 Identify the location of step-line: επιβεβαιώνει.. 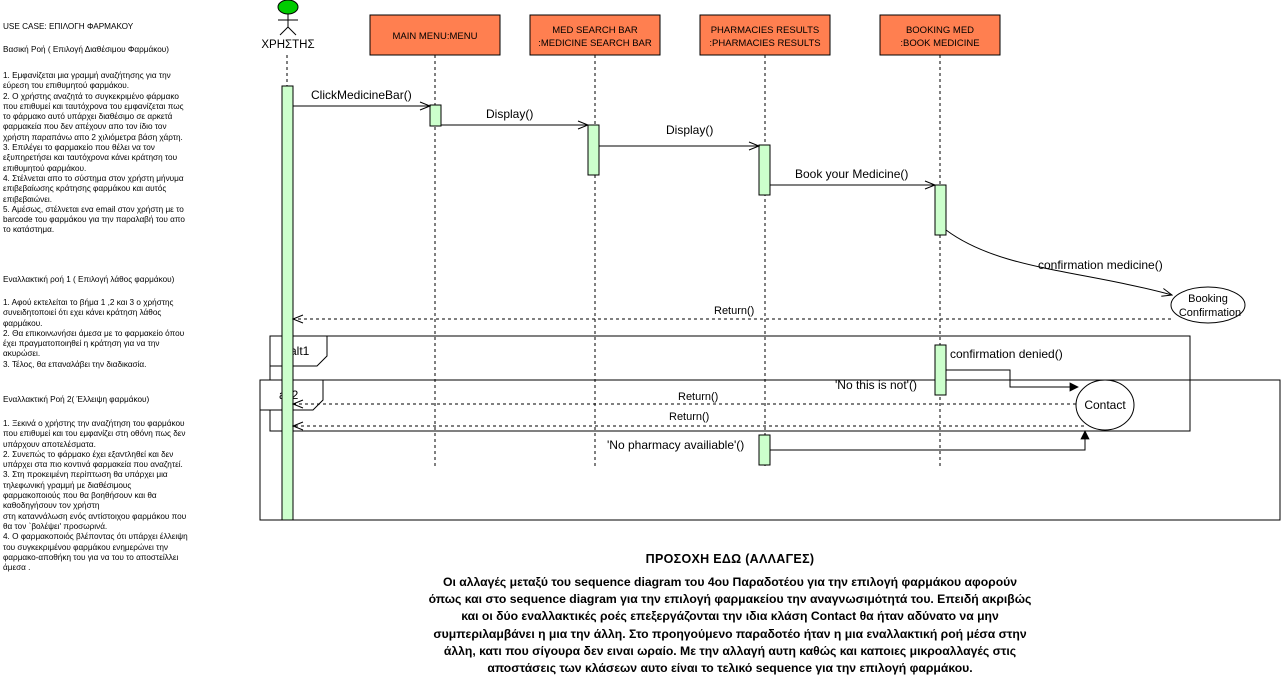
(27, 199).